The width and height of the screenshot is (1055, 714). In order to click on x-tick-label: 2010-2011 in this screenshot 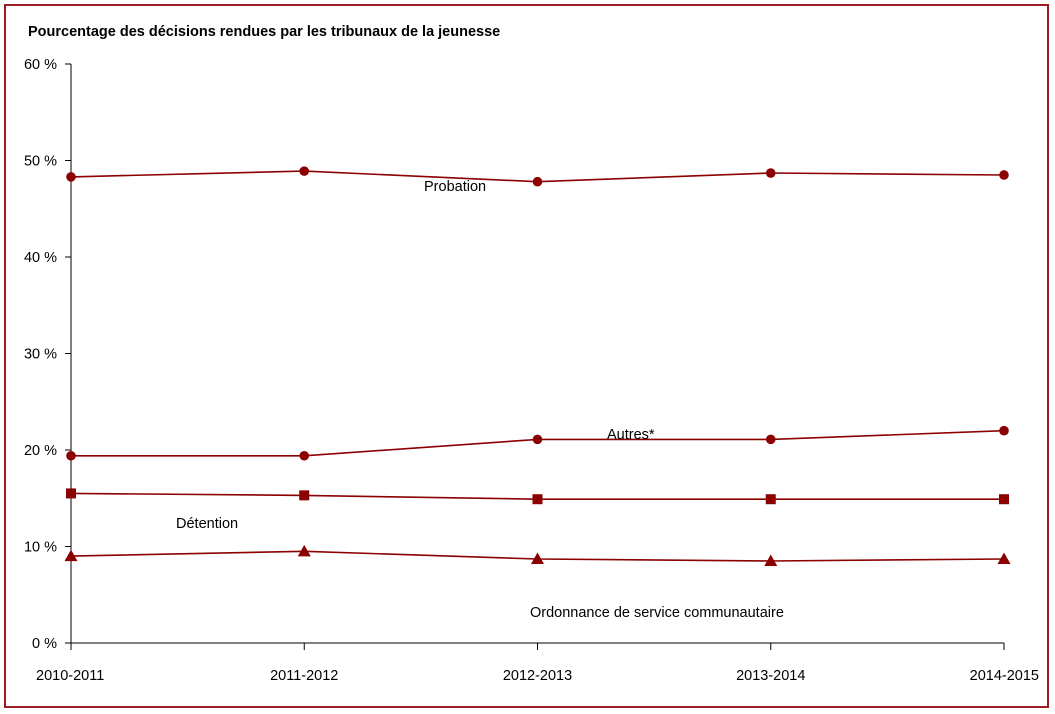, I will do `click(70, 676)`.